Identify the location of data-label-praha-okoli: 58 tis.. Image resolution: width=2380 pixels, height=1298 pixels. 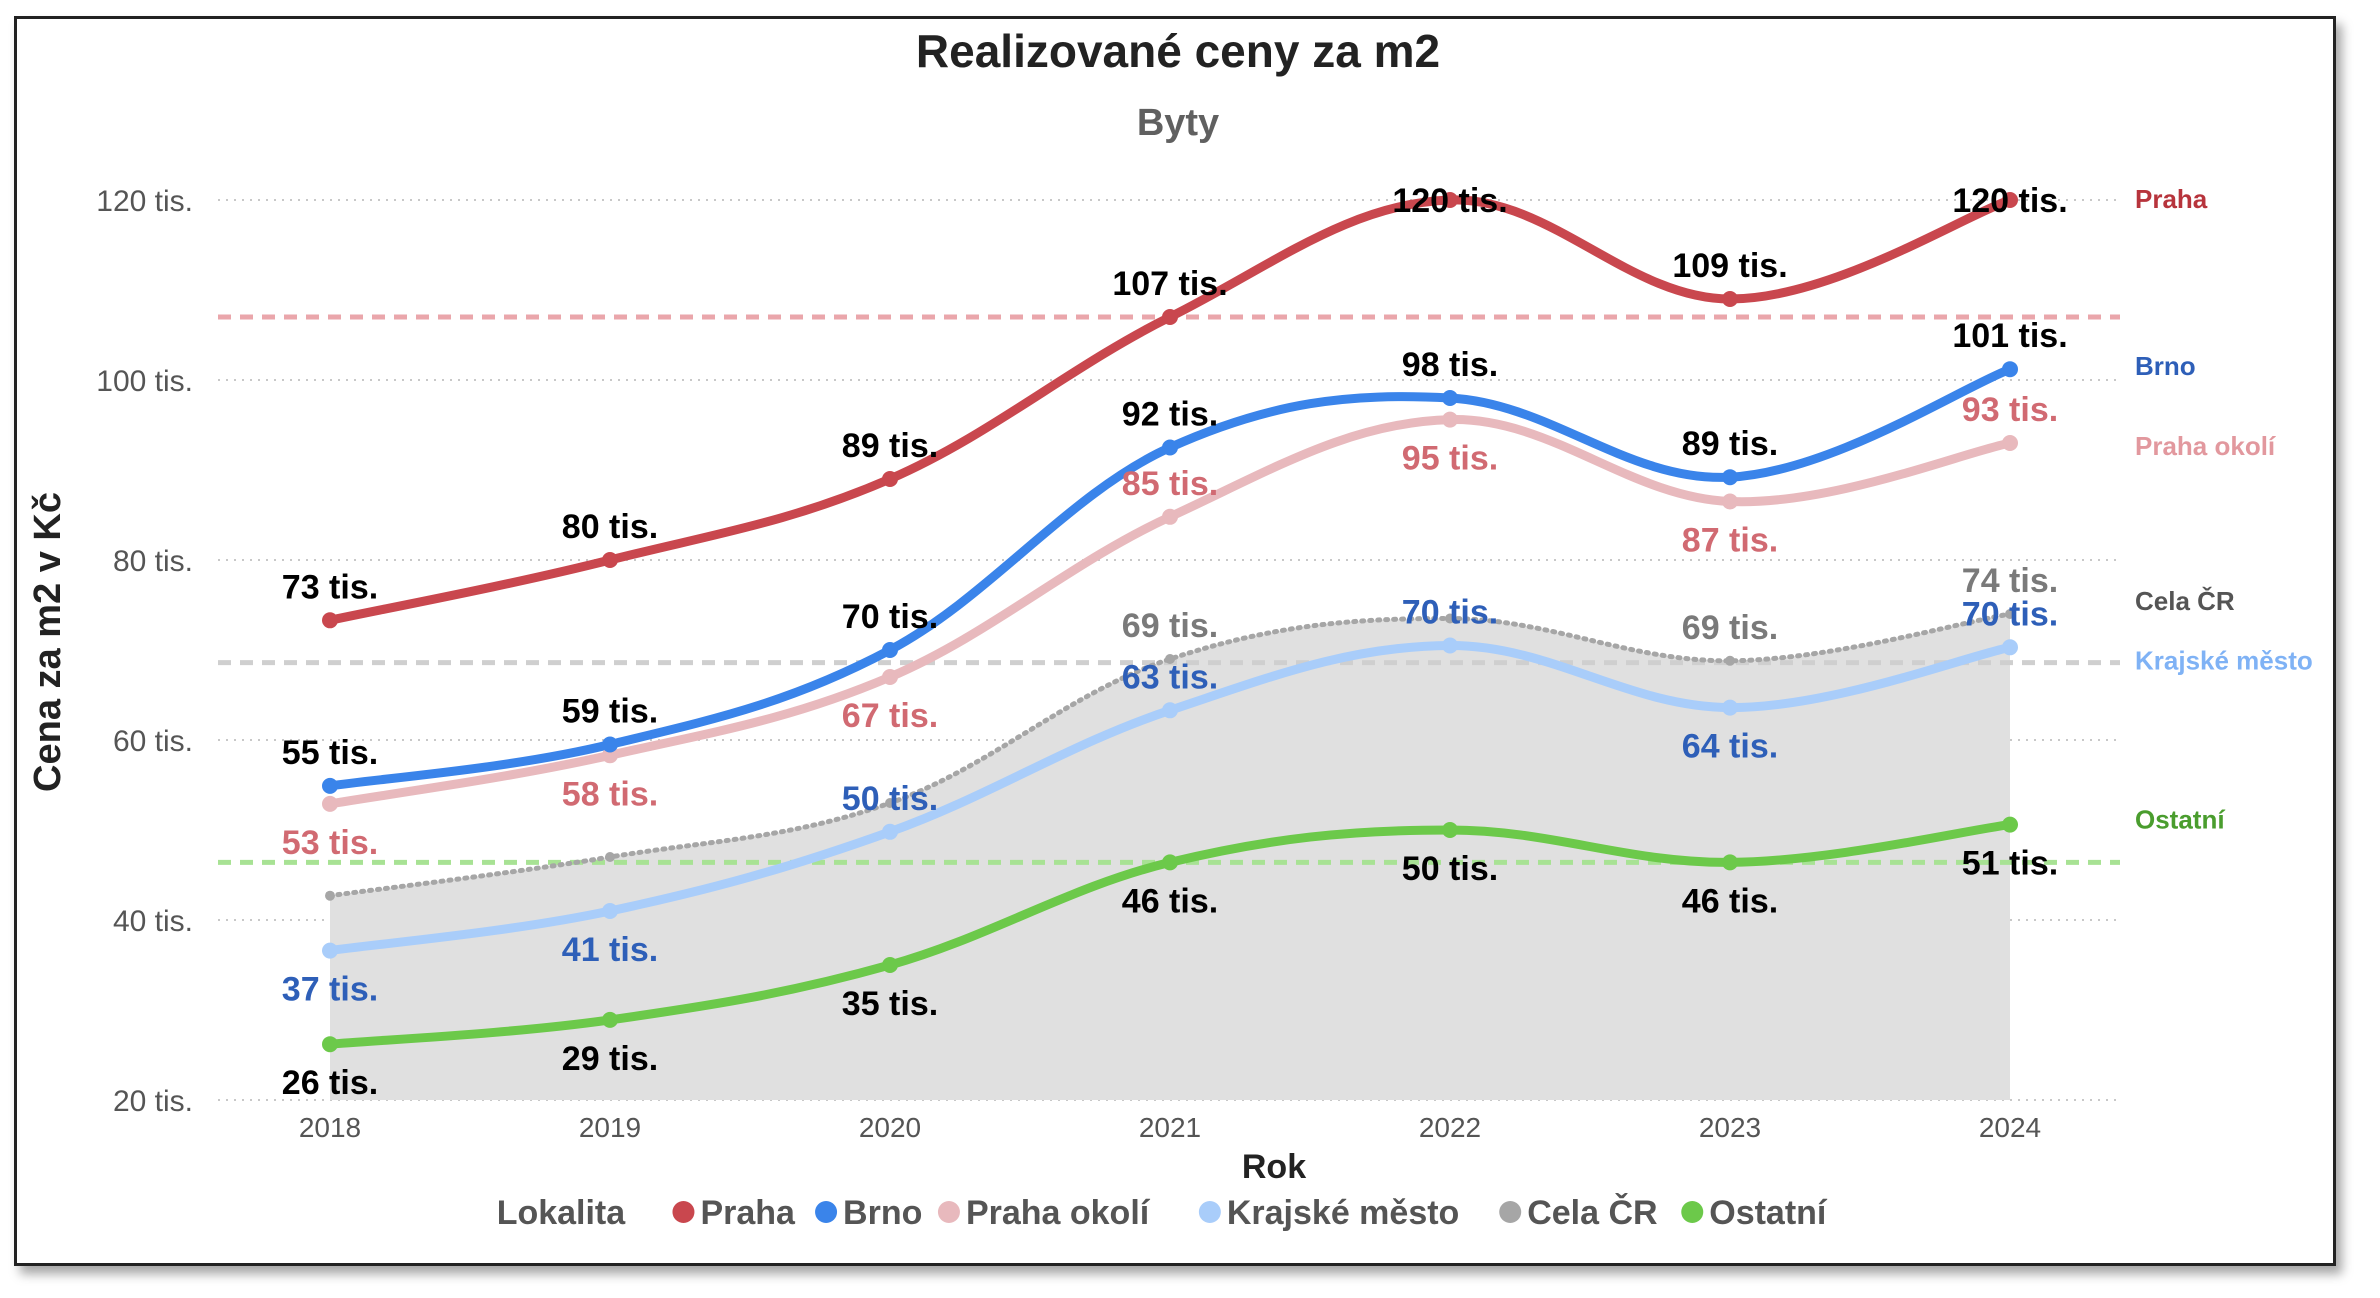
(610, 794).